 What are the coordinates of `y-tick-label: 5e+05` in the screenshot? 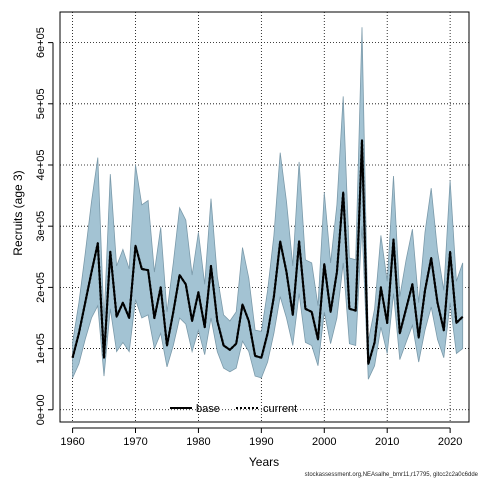 It's located at (41, 103).